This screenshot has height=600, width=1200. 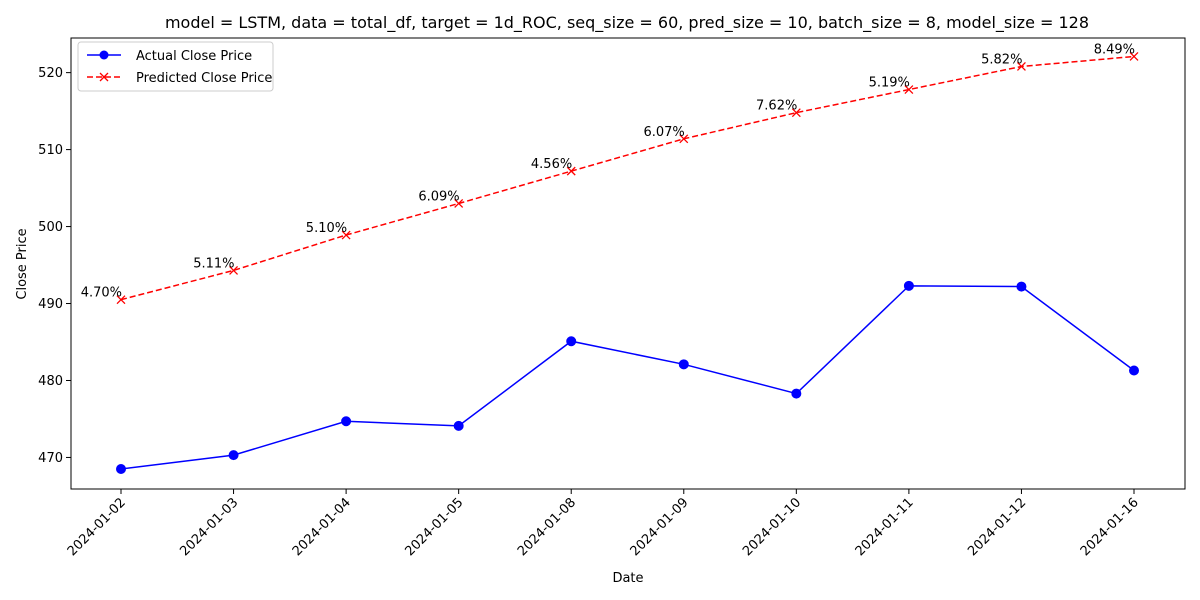 I want to click on y-axis-ticks: 470 480 490 500 510 520, so click(x=54, y=266).